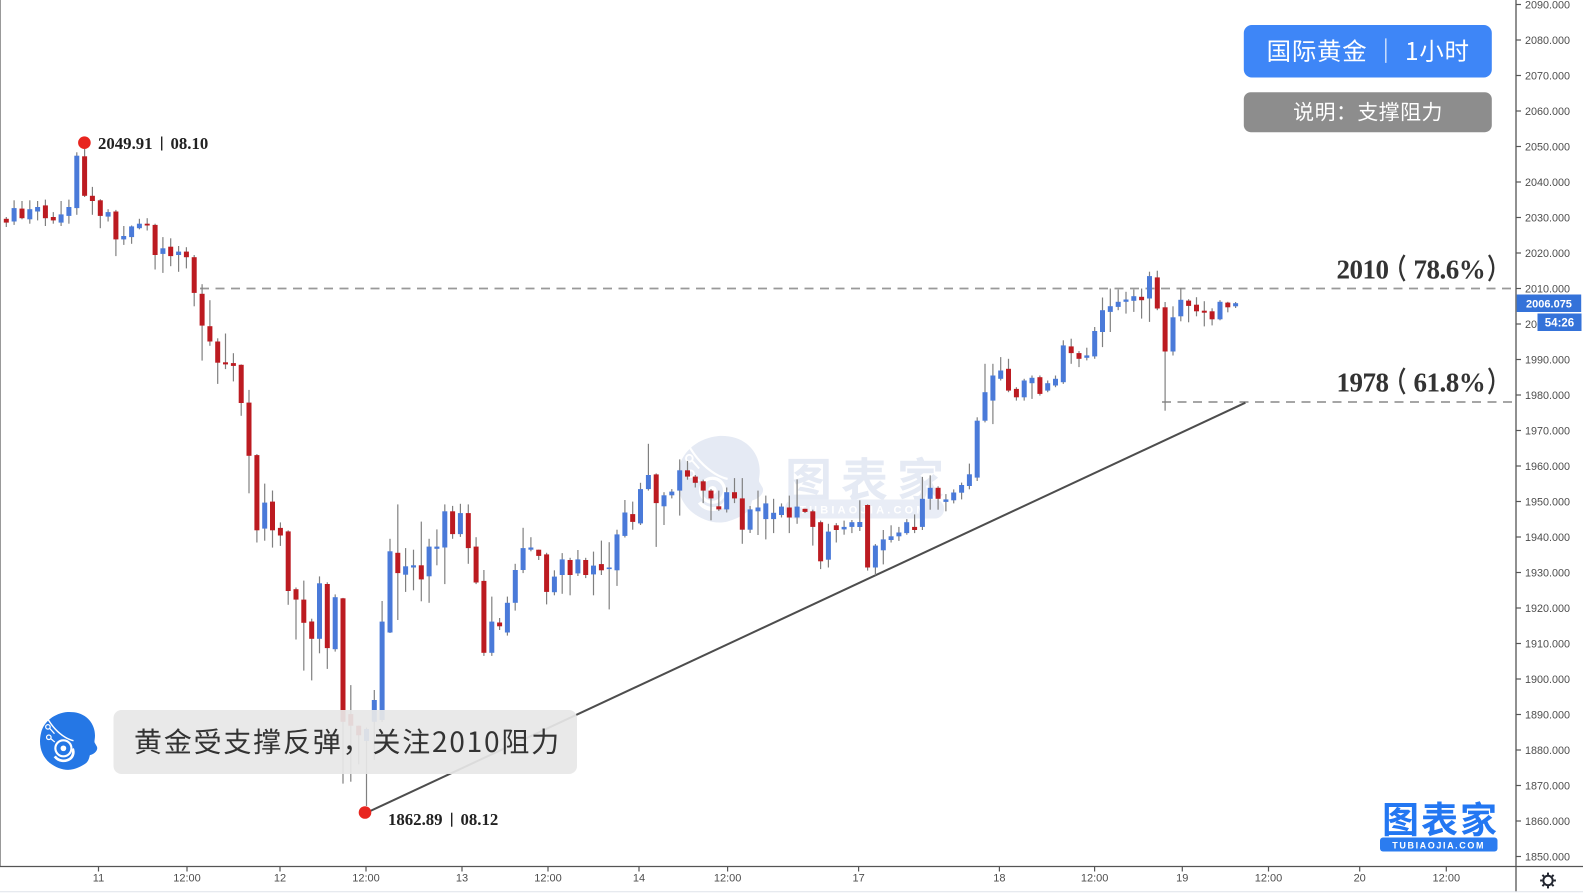 This screenshot has width=1583, height=896. Describe the element at coordinates (1547, 715) in the screenshot. I see `svg-text: 1890.000` at that location.